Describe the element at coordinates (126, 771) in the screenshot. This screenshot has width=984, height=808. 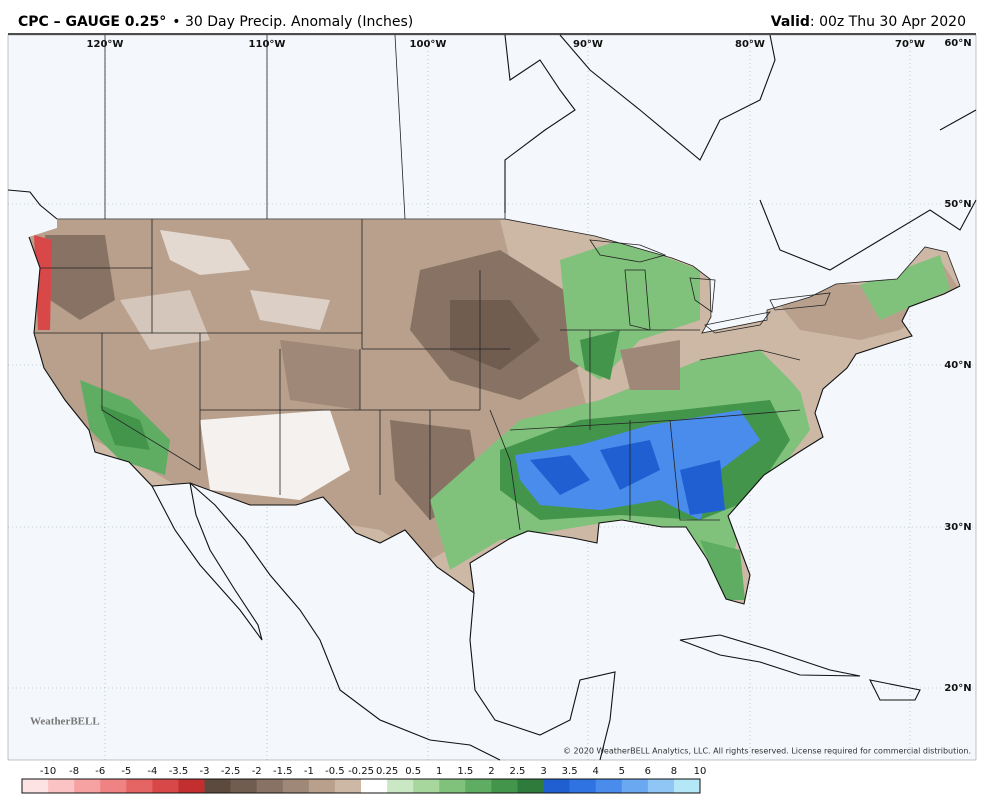
I see `colorbar-label: -5` at that location.